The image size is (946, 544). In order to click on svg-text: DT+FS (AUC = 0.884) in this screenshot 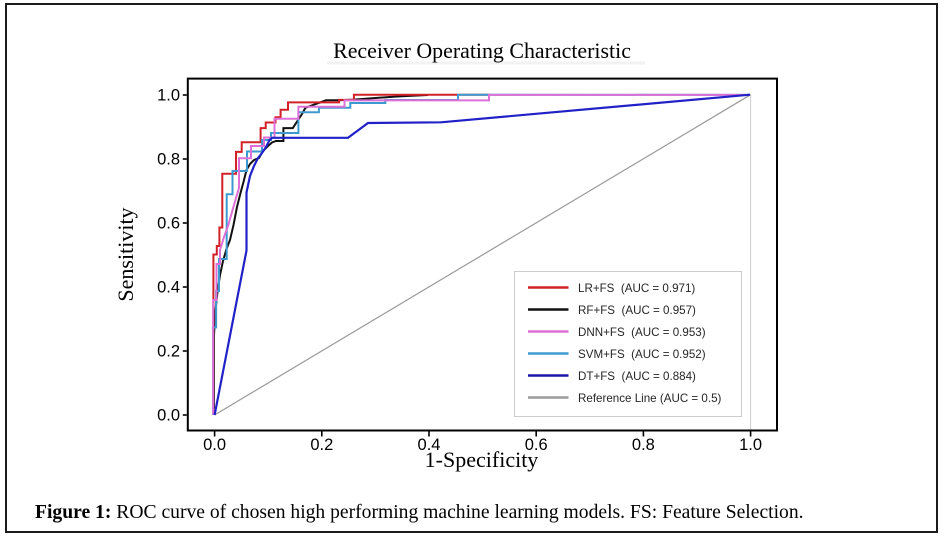, I will do `click(637, 376)`.